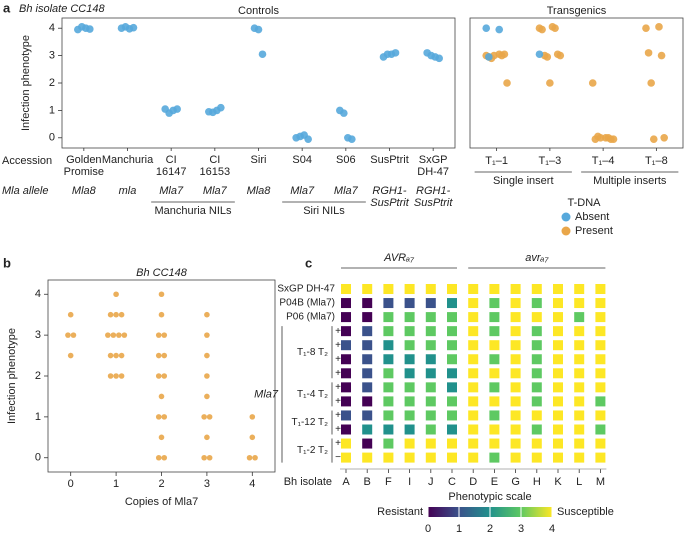  What do you see at coordinates (521, 529) in the screenshot?
I see `colorbar-tick-label: 3` at bounding box center [521, 529].